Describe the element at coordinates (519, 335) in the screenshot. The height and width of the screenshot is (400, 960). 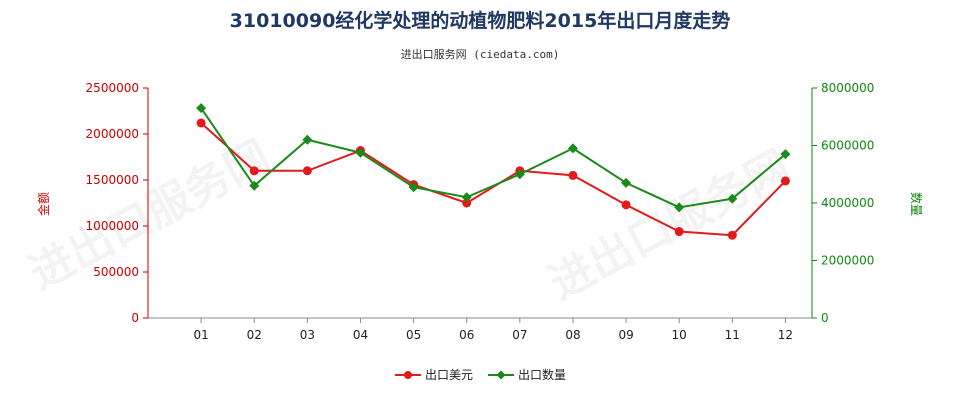
I see `x-tick-label: 07` at that location.